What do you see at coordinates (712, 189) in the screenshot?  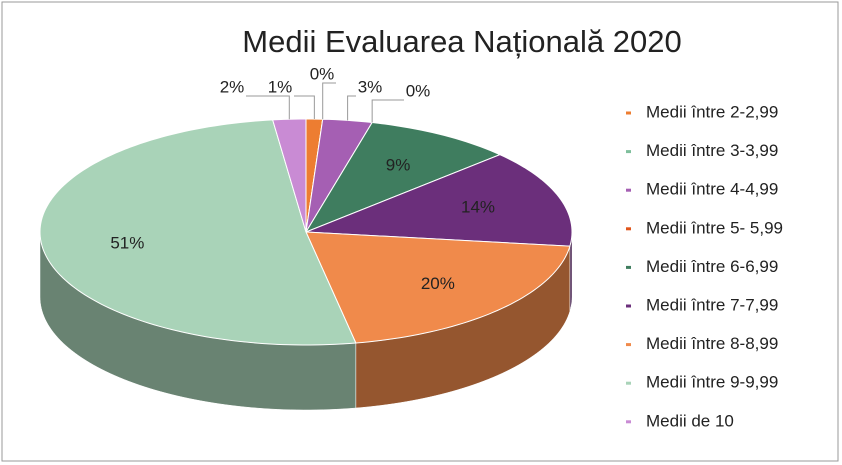 I see `legend-label: Medii între 4-4,99` at bounding box center [712, 189].